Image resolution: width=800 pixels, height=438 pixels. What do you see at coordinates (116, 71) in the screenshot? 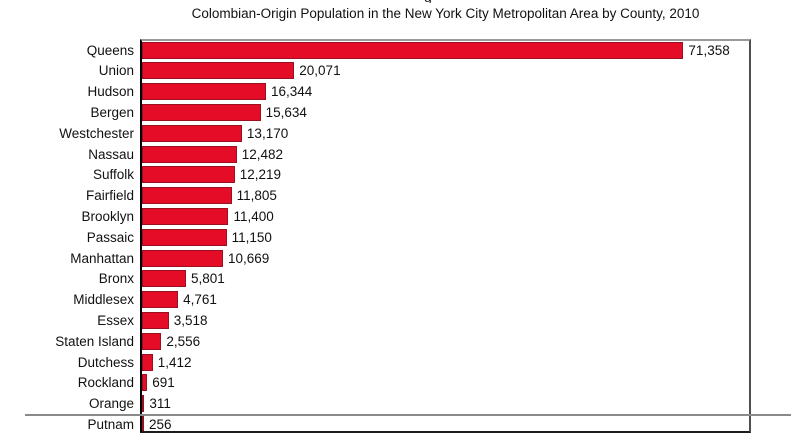
I see `category-label: Union` at bounding box center [116, 71].